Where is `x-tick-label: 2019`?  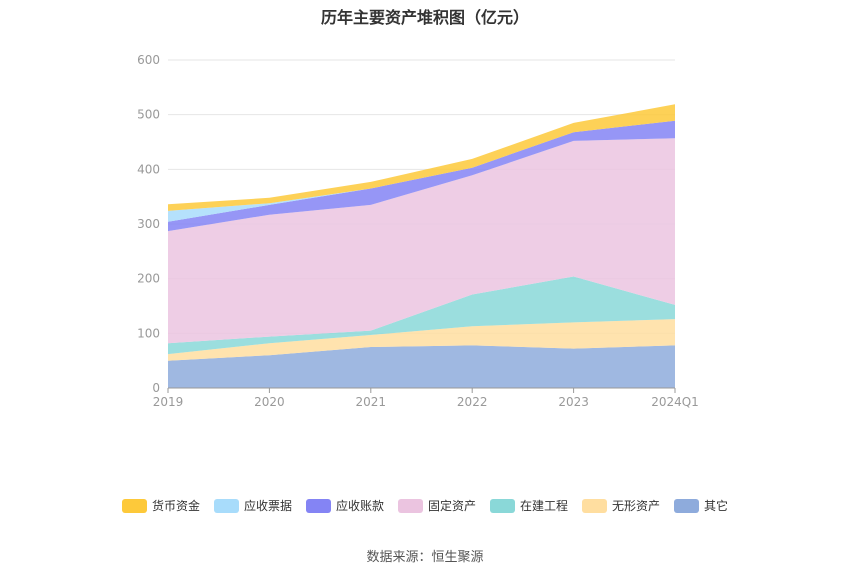
x-tick-label: 2019 is located at coordinates (168, 402).